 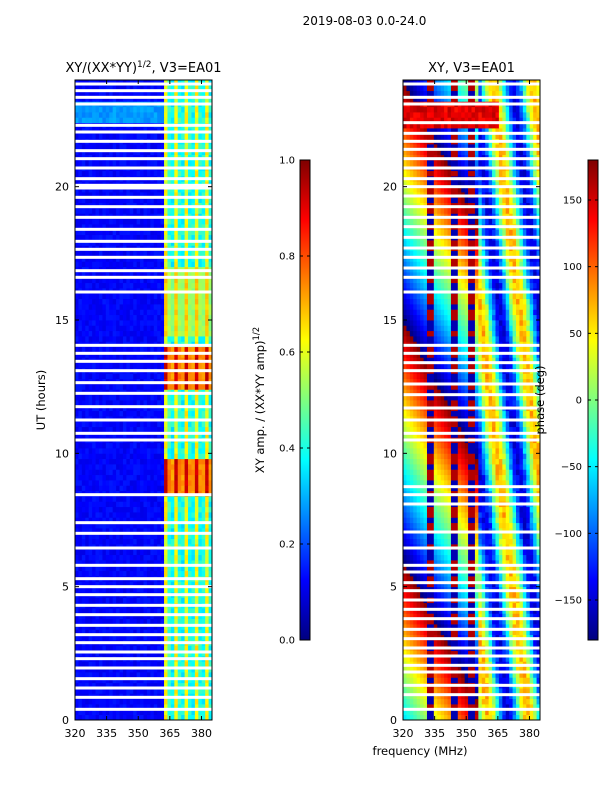 What do you see at coordinates (305, 400) in the screenshot?
I see `amplitude-colorbar-bar` at bounding box center [305, 400].